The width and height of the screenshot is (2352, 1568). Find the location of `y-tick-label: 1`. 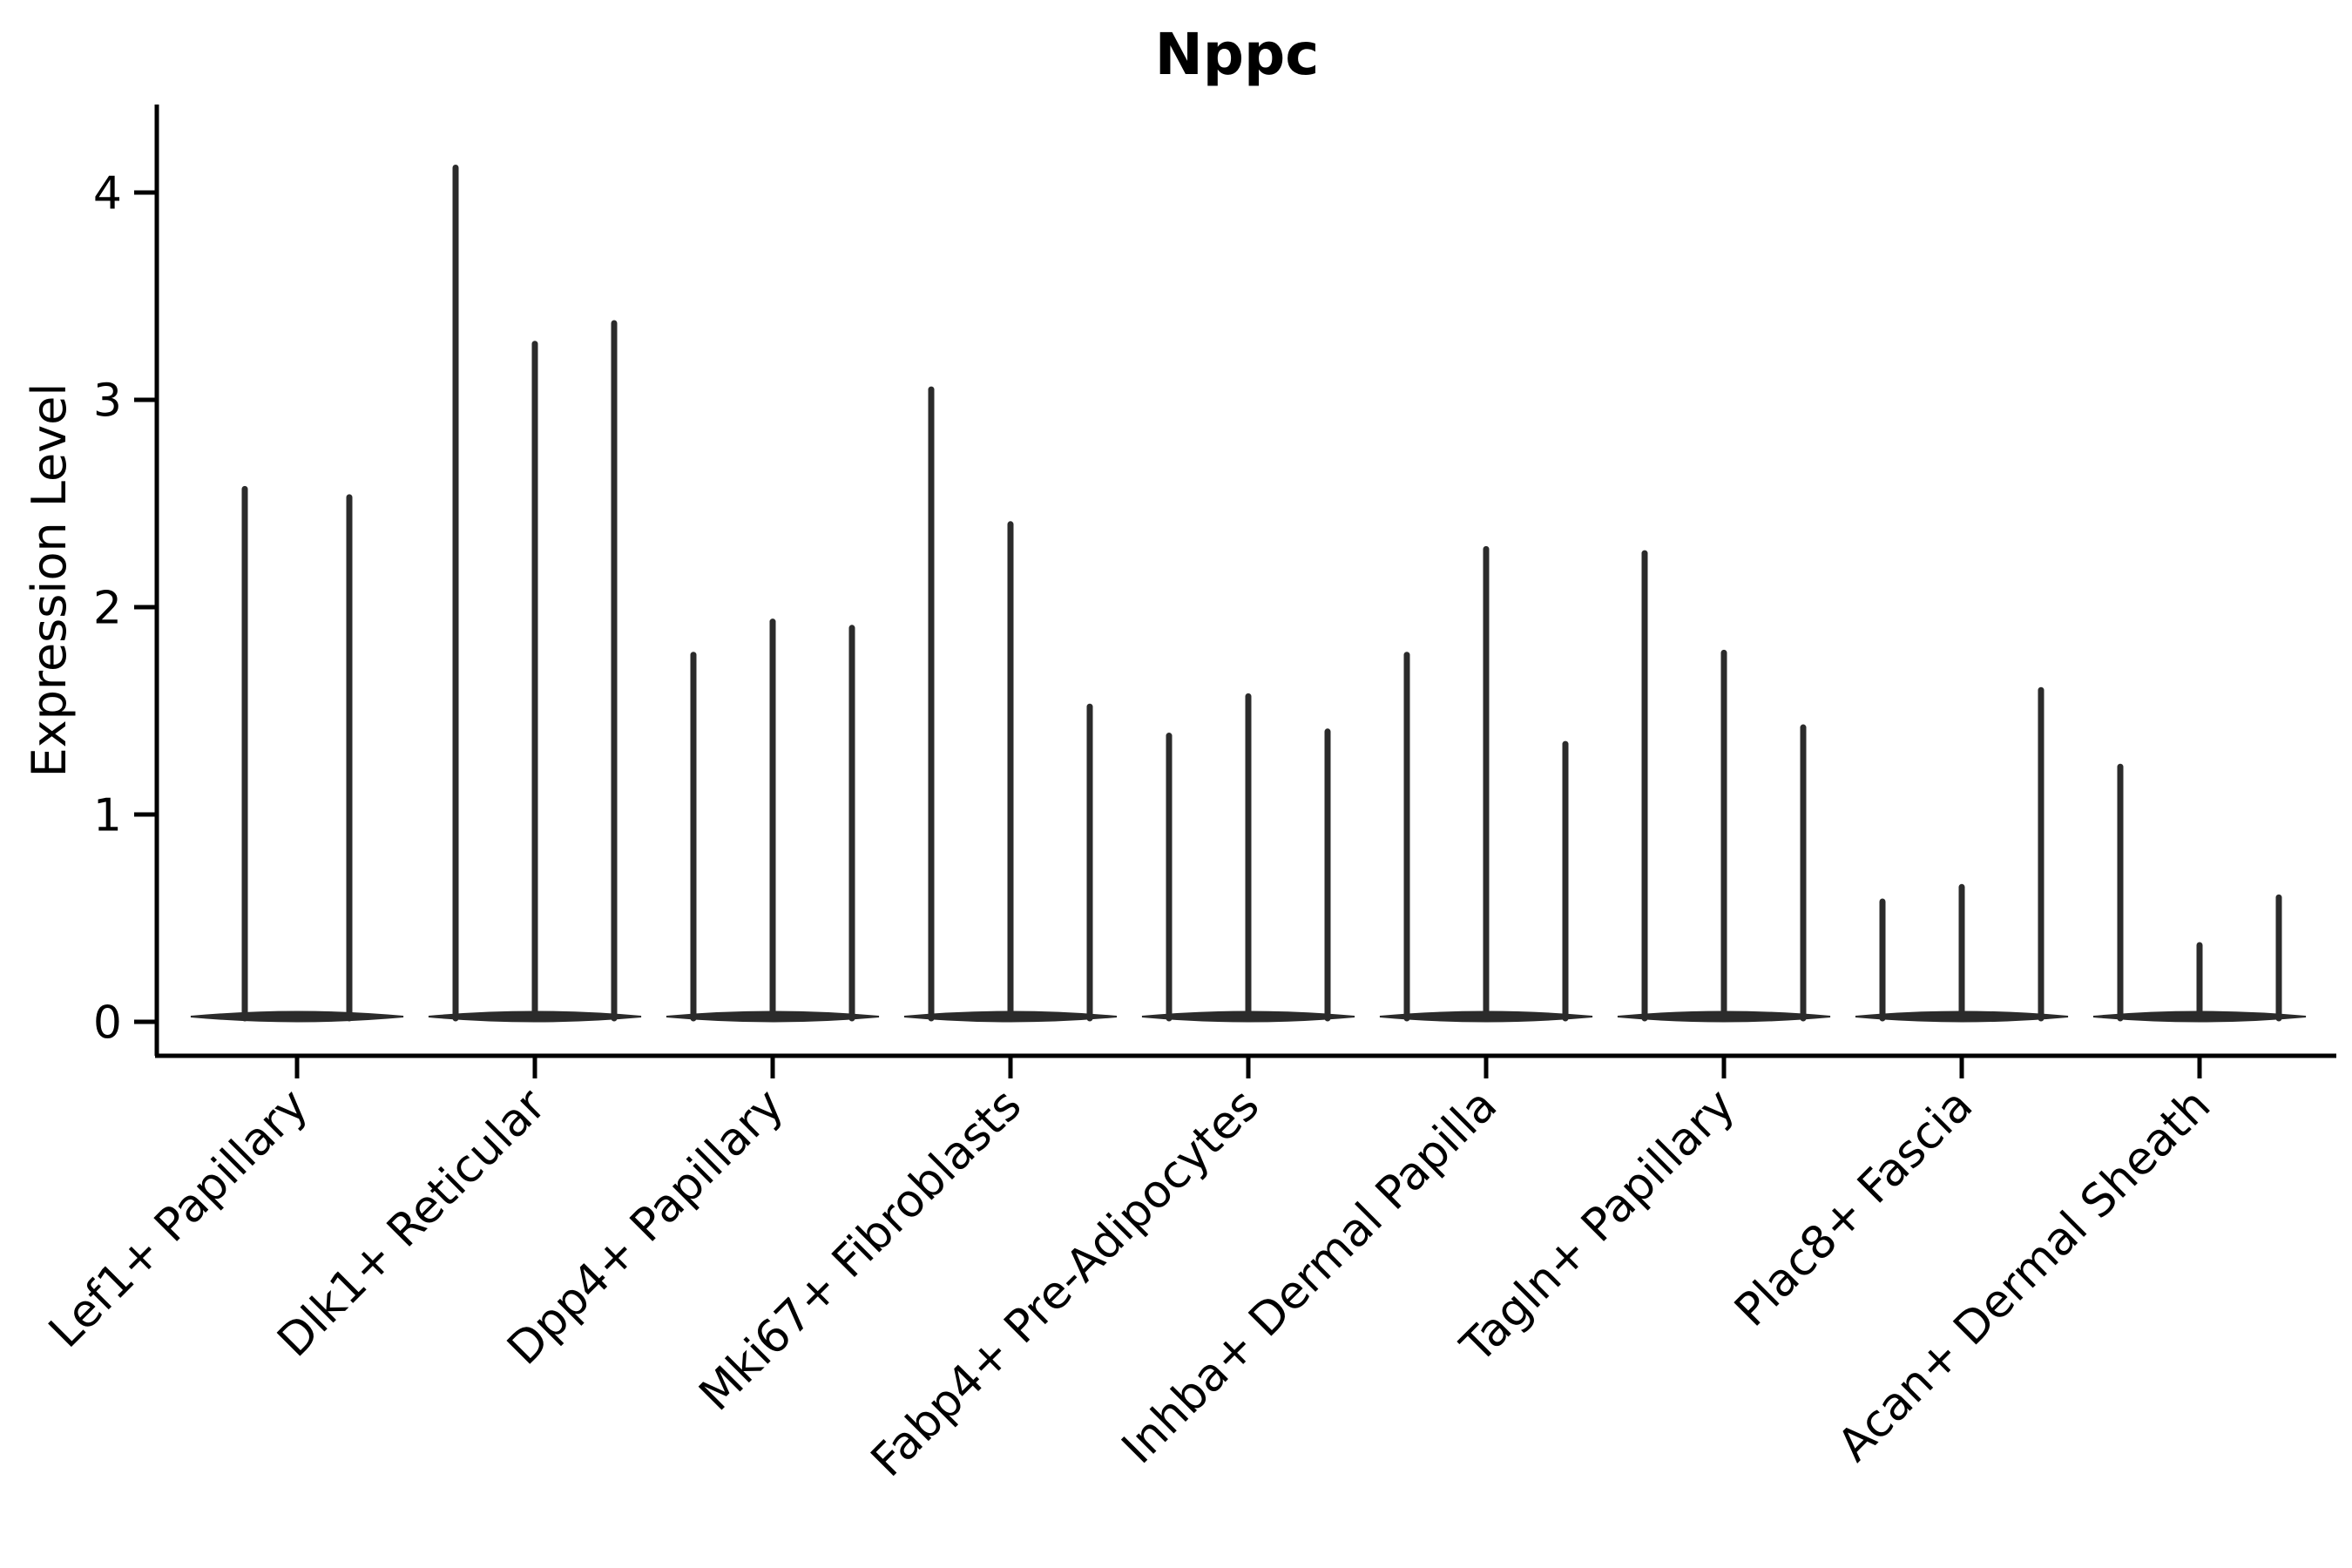

y-tick-label: 1 is located at coordinates (107, 816).